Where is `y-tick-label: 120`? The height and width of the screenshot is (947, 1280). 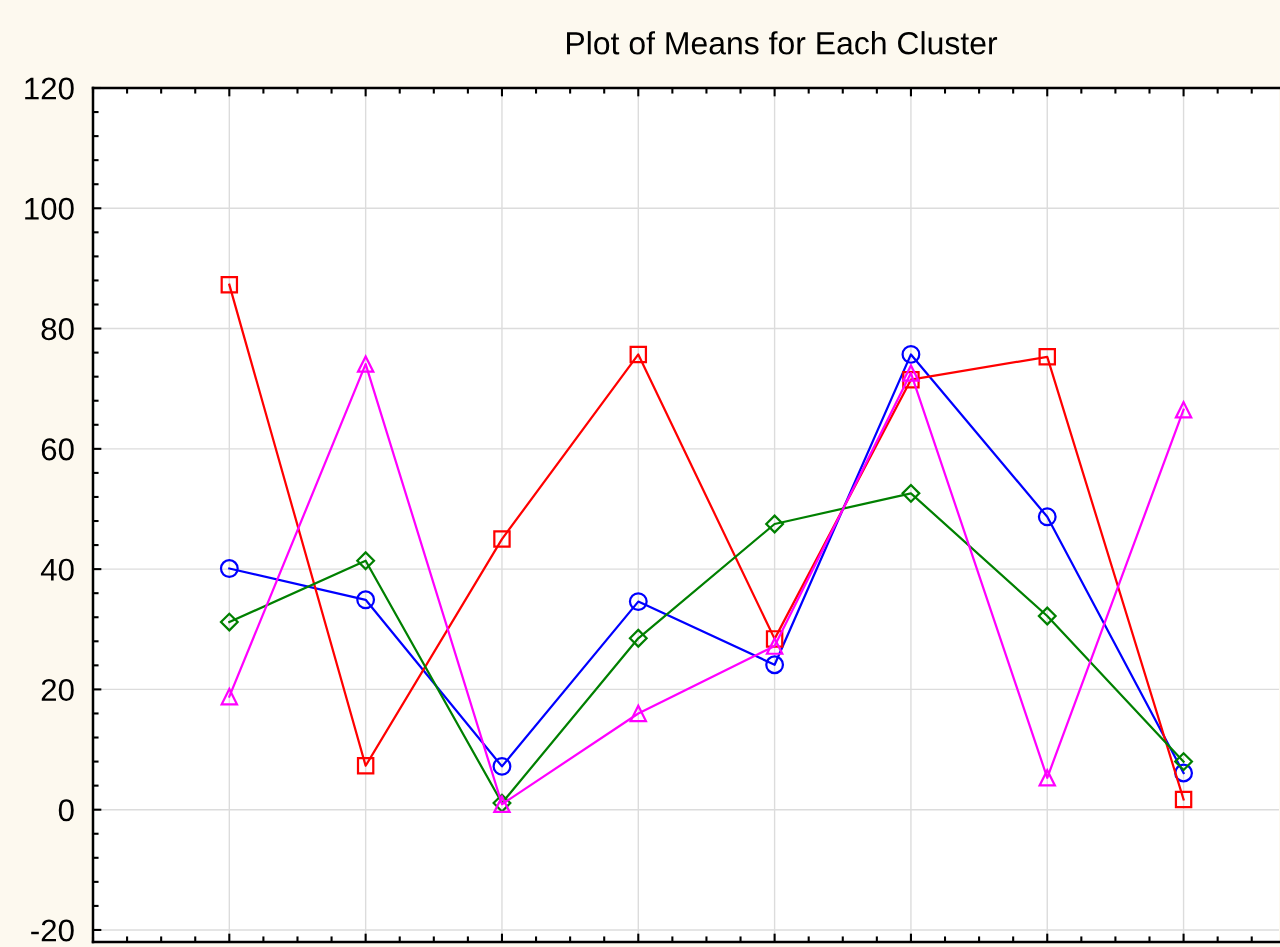
y-tick-label: 120 is located at coordinates (49, 88).